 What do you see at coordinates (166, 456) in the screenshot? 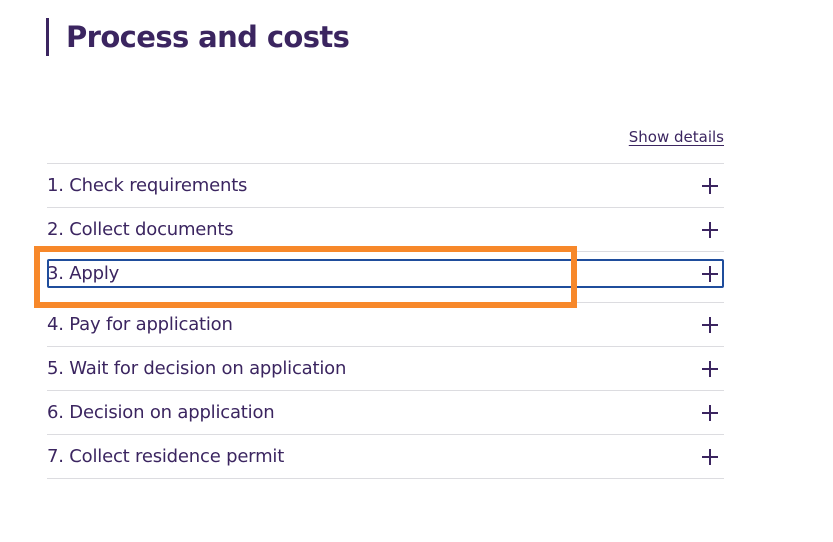
I see `step-label: 7. Collect residence permit` at bounding box center [166, 456].